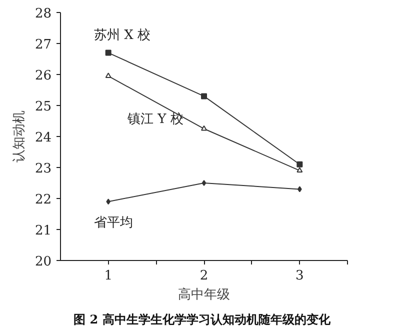 The height and width of the screenshot is (331, 417). I want to click on series-label: 镇江 Y 校, so click(155, 119).